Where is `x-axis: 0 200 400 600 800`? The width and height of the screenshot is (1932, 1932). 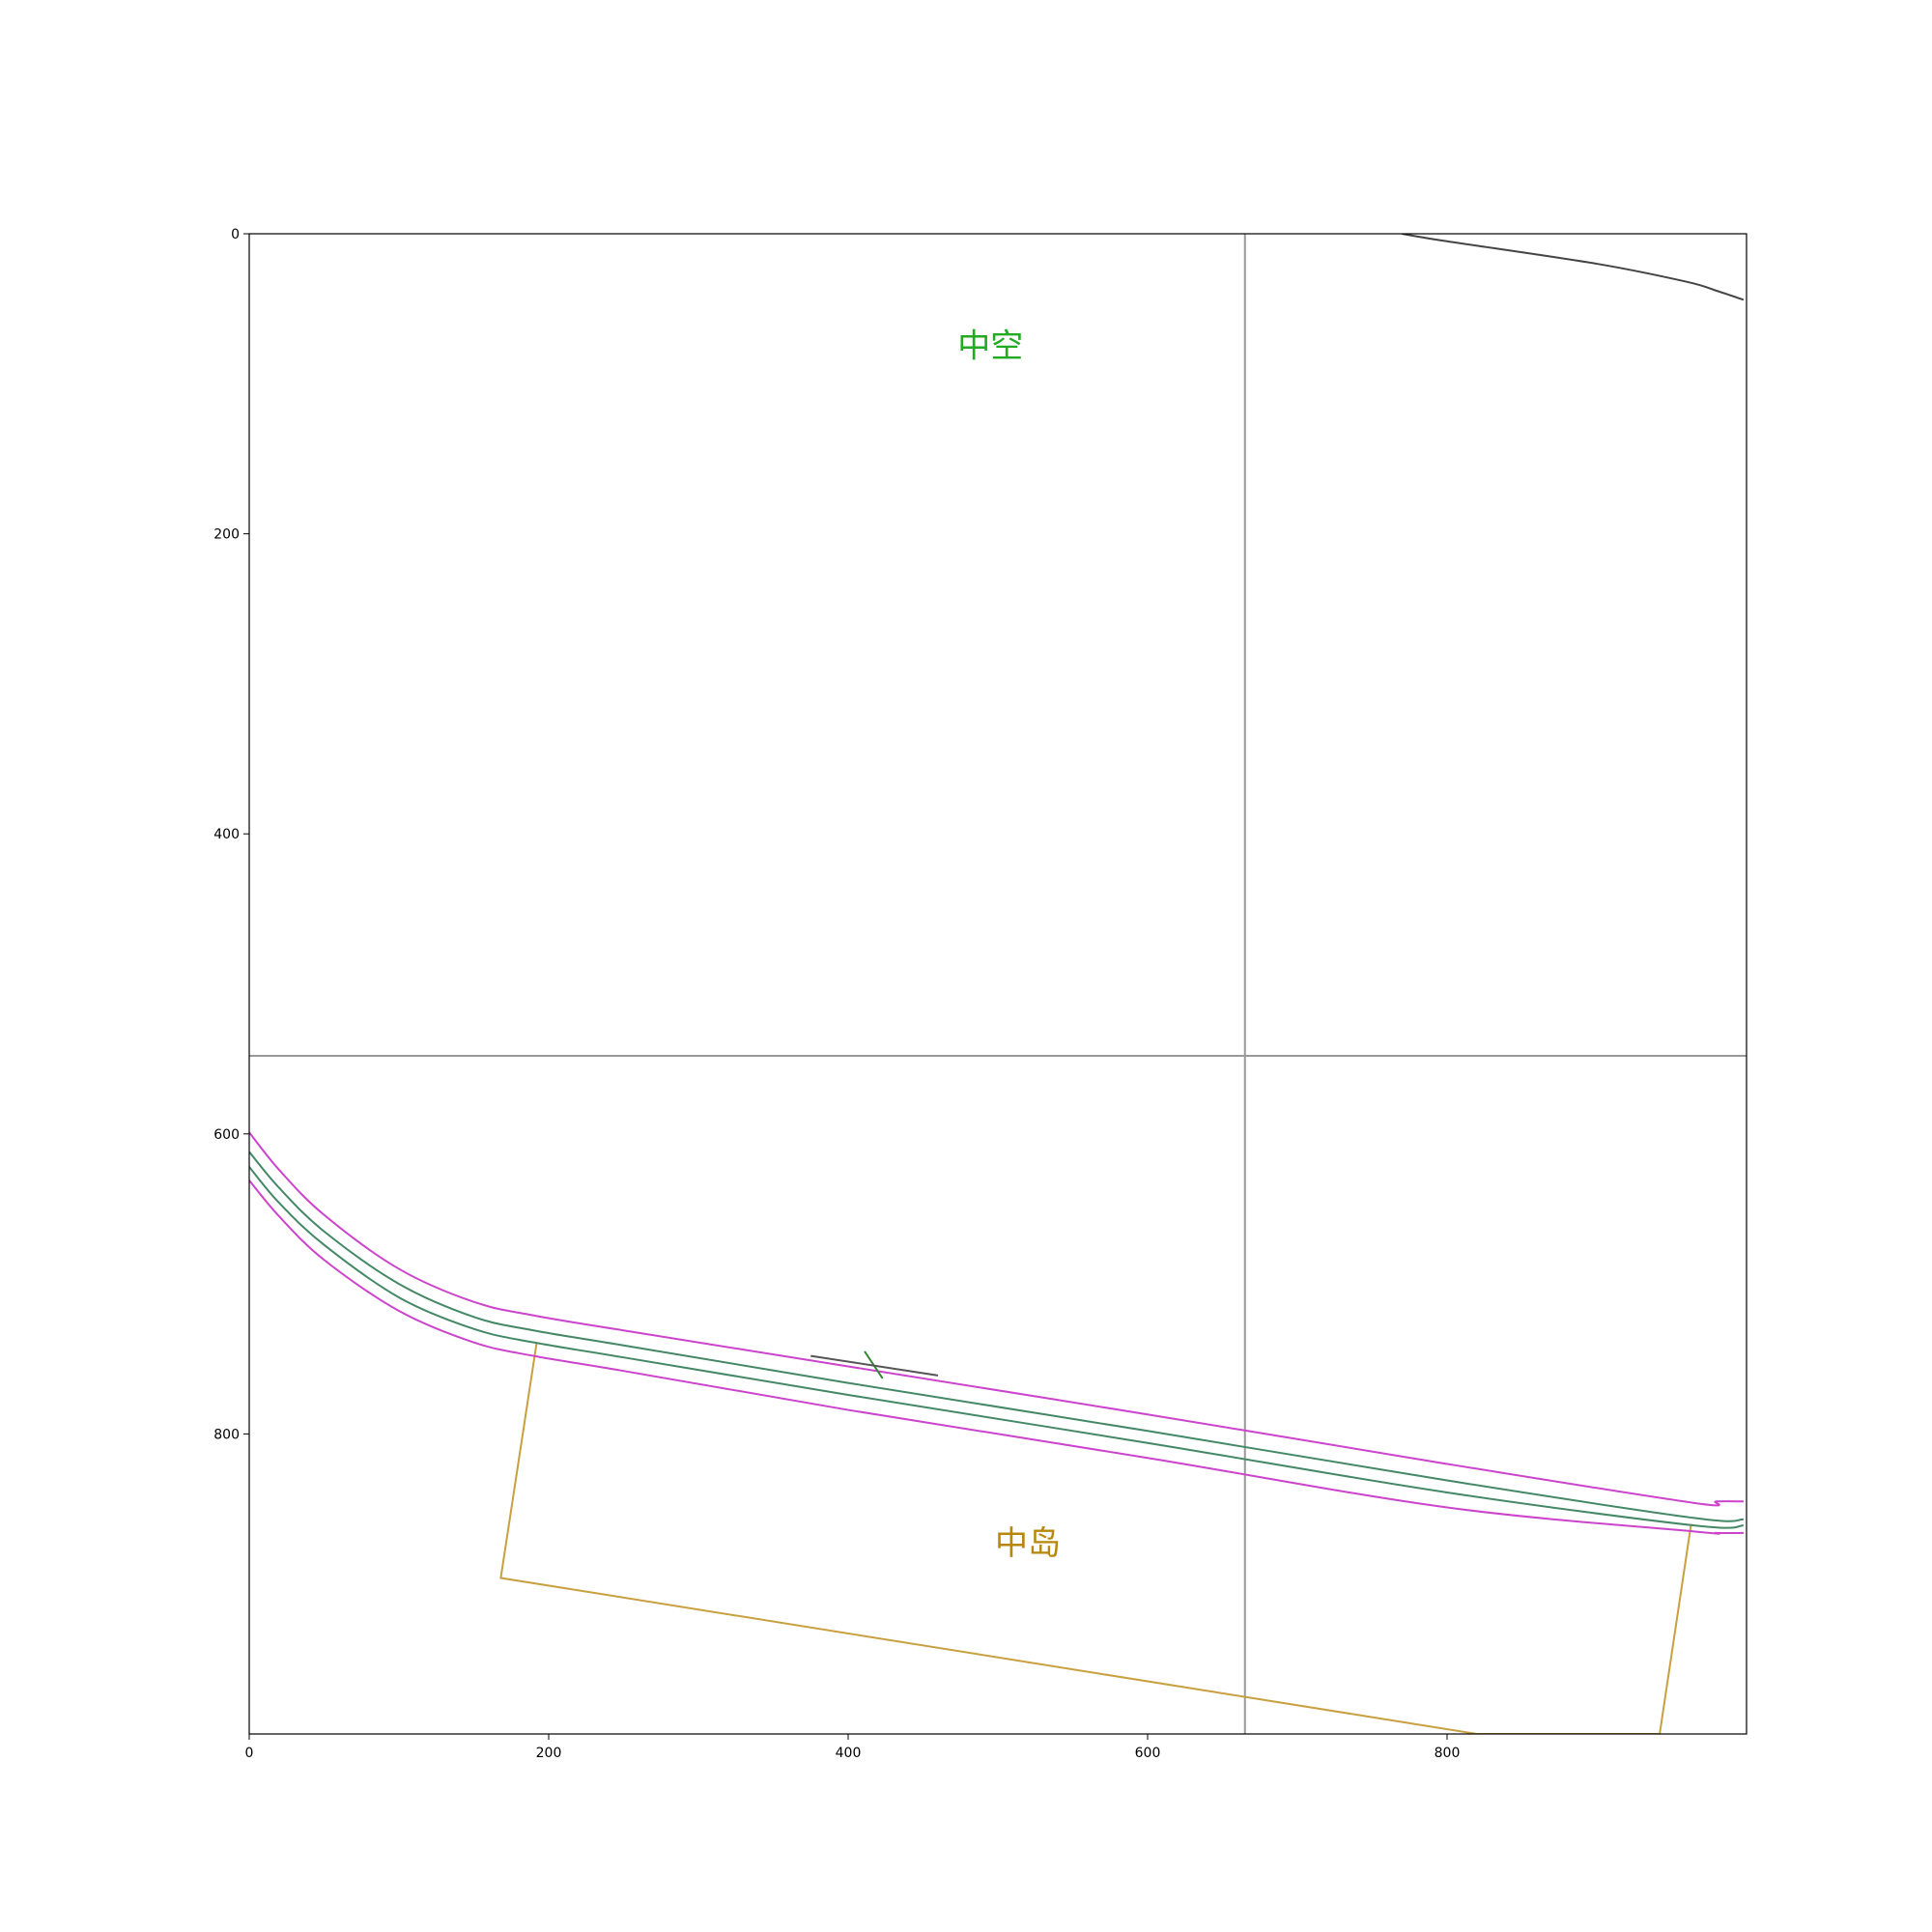 x-axis: 0 200 400 600 800 is located at coordinates (853, 1747).